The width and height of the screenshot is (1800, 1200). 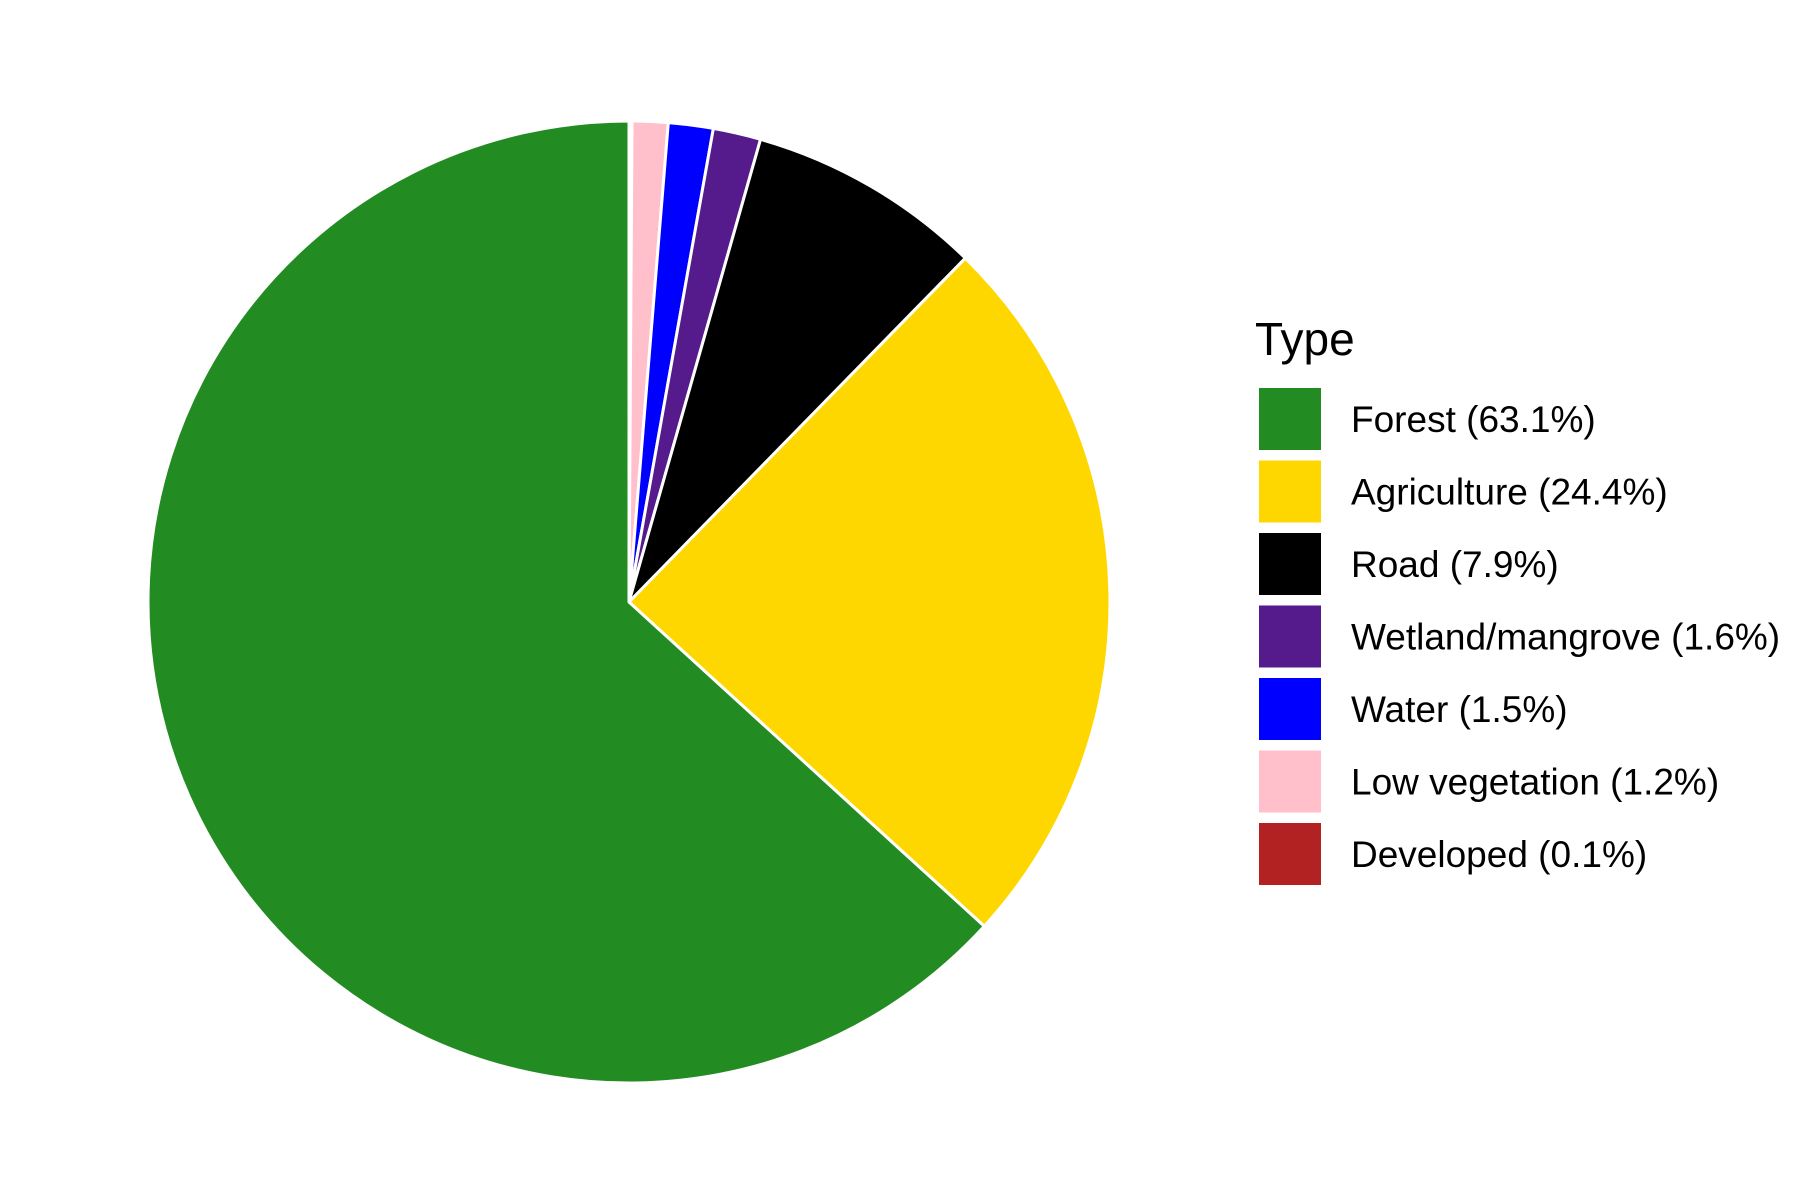 I want to click on legend-key-agriculture, so click(x=1290, y=491).